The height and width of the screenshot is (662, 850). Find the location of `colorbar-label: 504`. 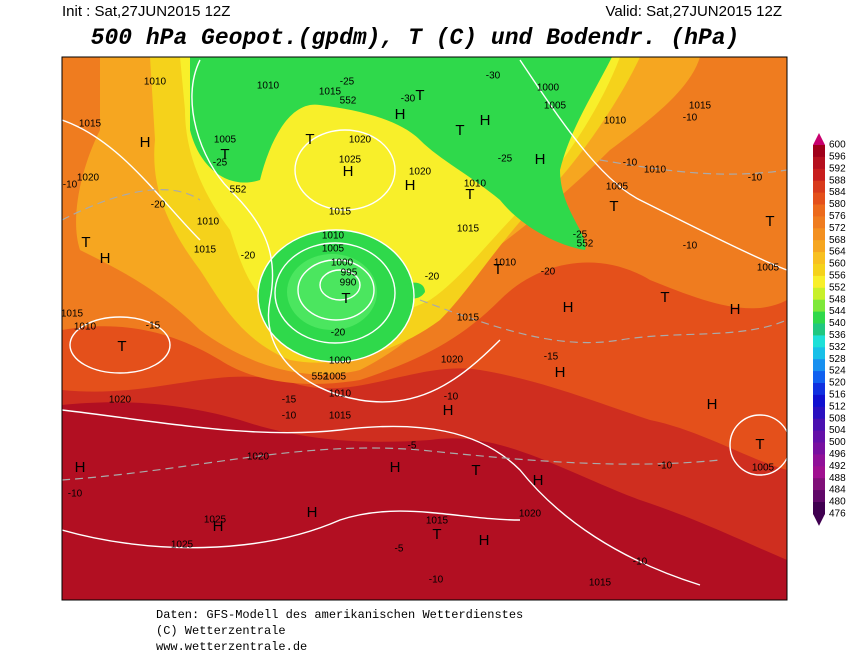

colorbar-label: 504 is located at coordinates (837, 430).